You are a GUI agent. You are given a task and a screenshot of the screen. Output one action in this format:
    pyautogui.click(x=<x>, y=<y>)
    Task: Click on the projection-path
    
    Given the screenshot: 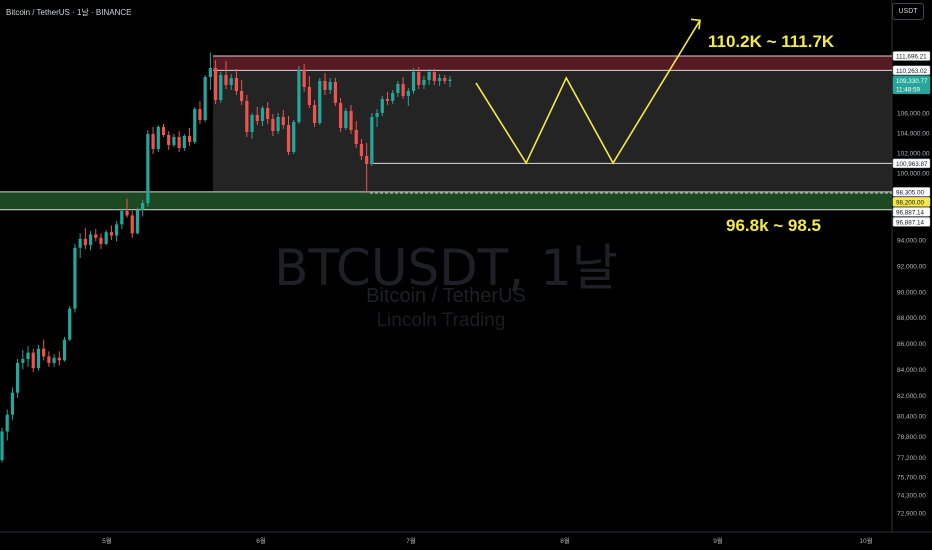 What is the action you would take?
    pyautogui.click(x=588, y=91)
    